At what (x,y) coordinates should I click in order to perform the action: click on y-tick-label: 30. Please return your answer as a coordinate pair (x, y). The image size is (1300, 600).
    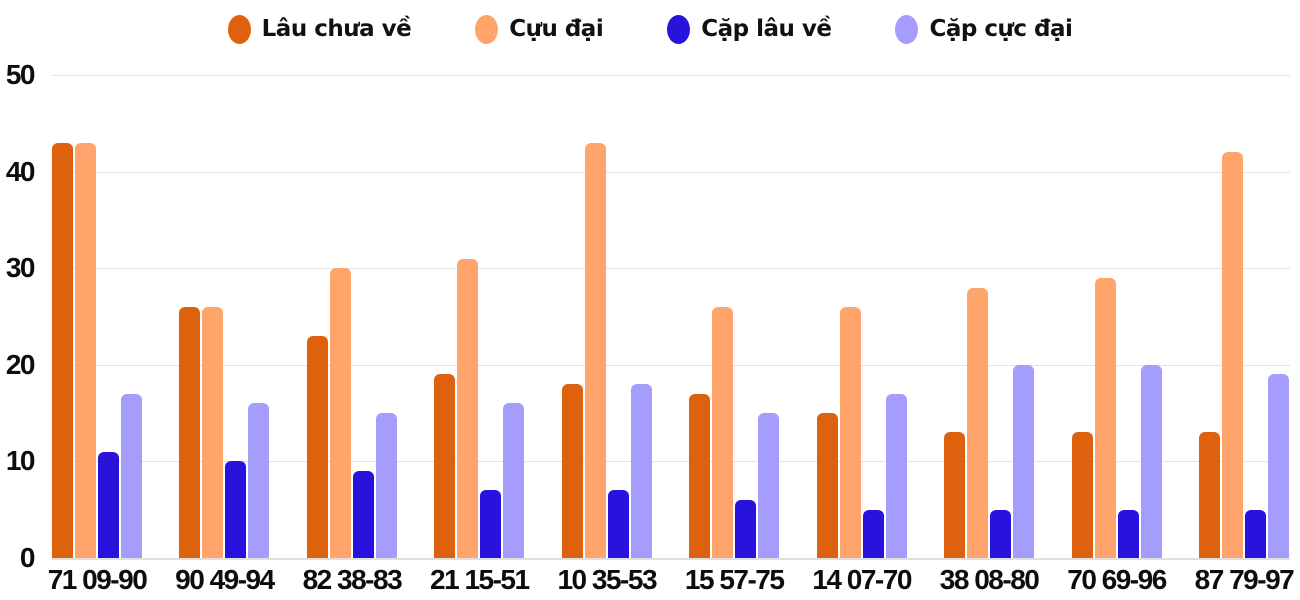
    Looking at the image, I should click on (20, 268).